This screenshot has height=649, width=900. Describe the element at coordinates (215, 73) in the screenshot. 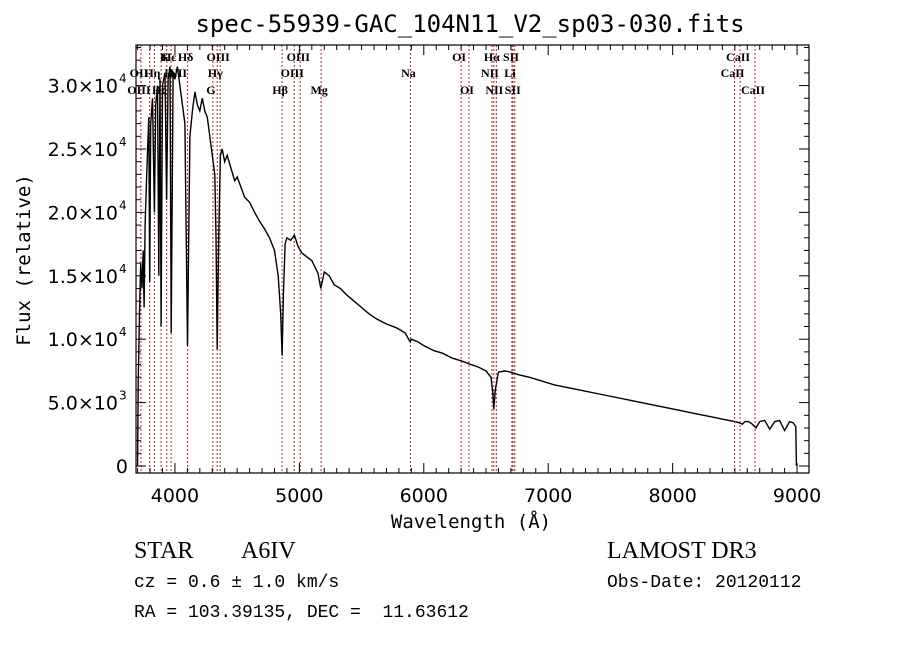

I see `line-label: Hγ` at that location.